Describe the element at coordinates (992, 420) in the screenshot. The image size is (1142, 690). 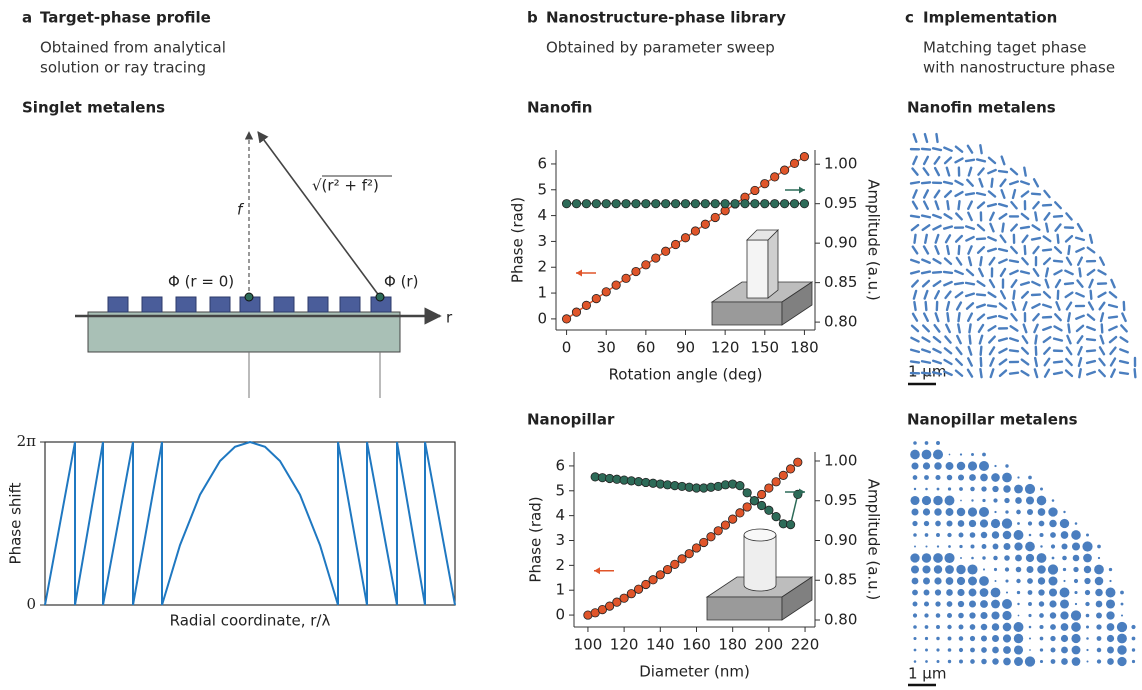
I see `section-heading: Nanopillar metalens` at that location.